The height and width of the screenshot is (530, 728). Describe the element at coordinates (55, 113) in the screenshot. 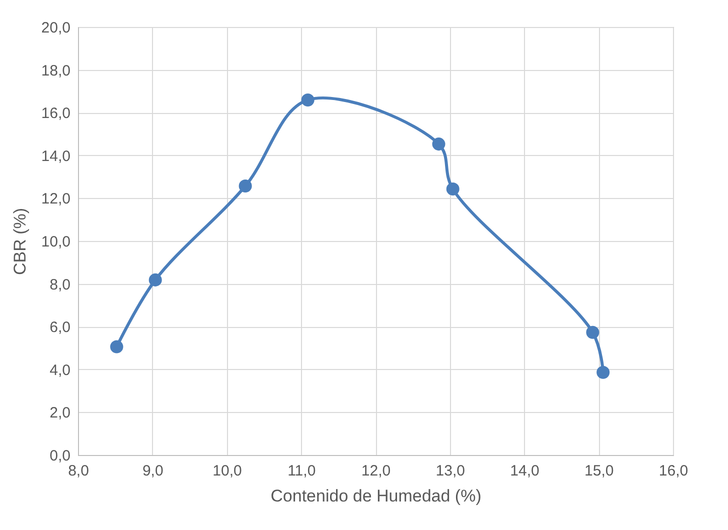

I see `y-tick-label: 16,0` at that location.